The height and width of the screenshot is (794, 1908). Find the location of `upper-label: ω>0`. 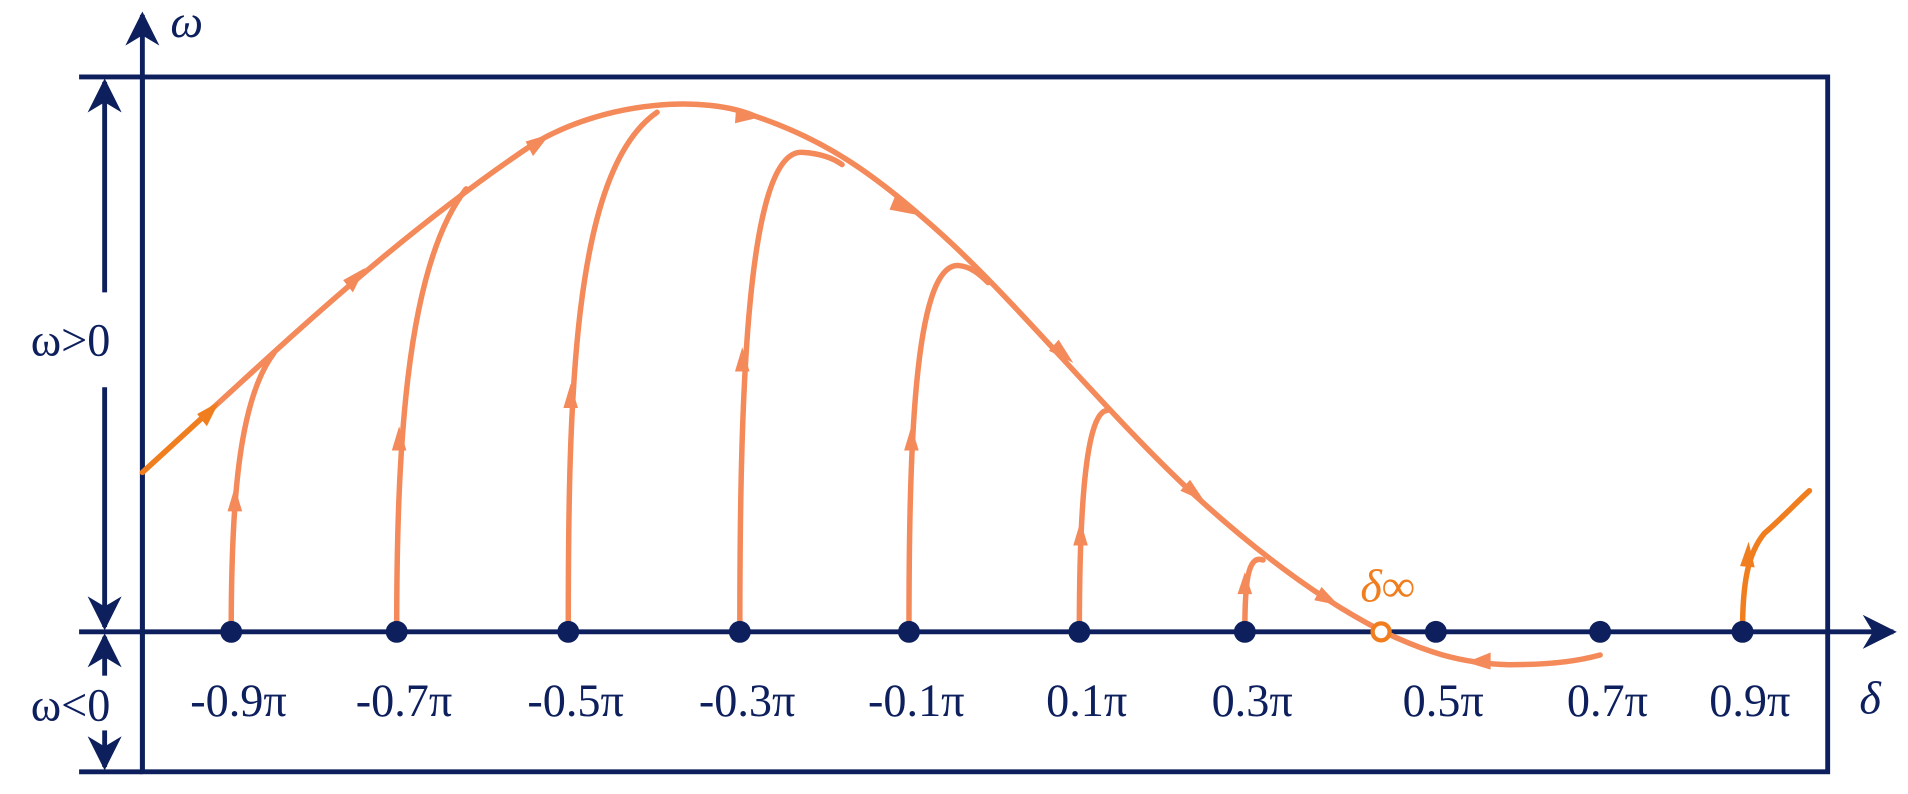

upper-label: ω>0 is located at coordinates (71, 340).